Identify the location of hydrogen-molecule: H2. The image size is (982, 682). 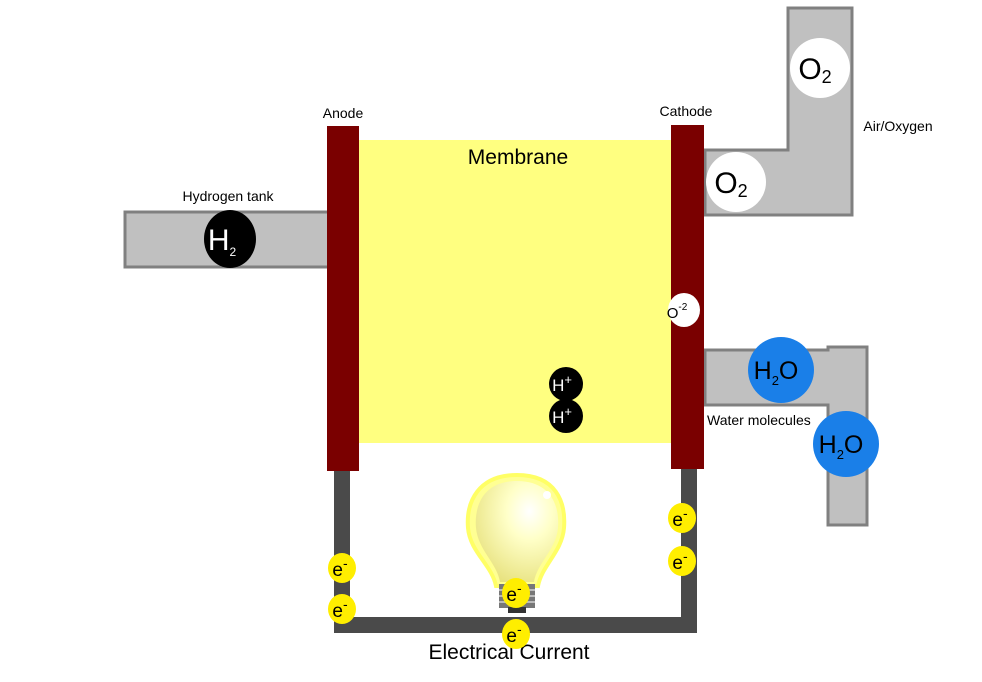
(230, 239).